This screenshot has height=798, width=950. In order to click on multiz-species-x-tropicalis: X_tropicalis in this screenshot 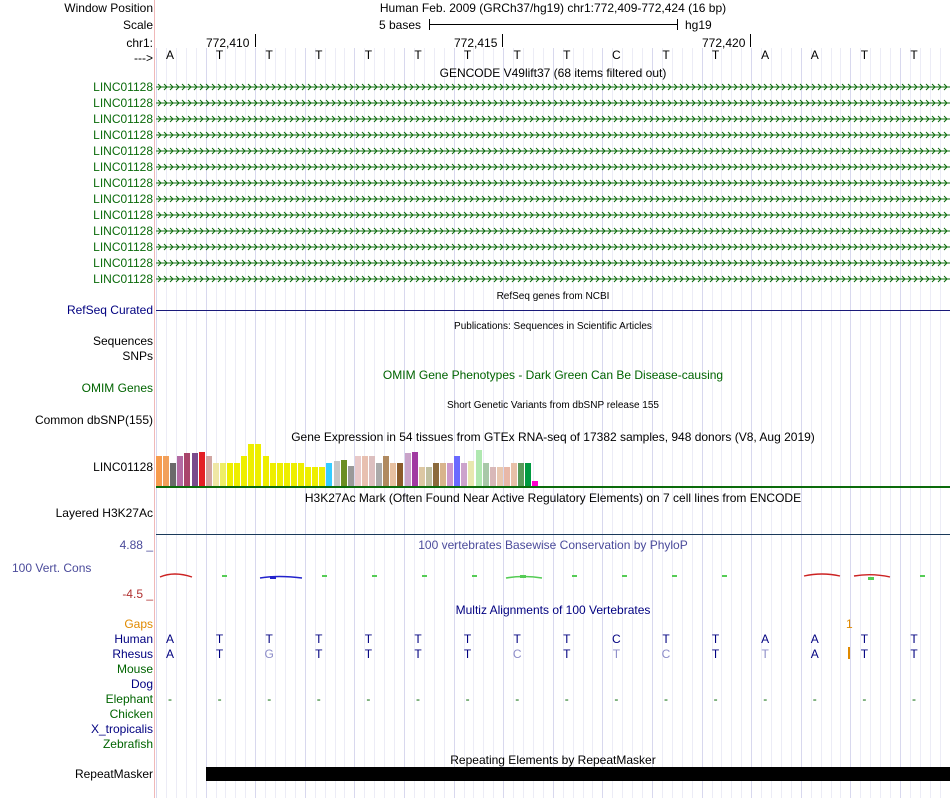, I will do `click(121, 729)`.